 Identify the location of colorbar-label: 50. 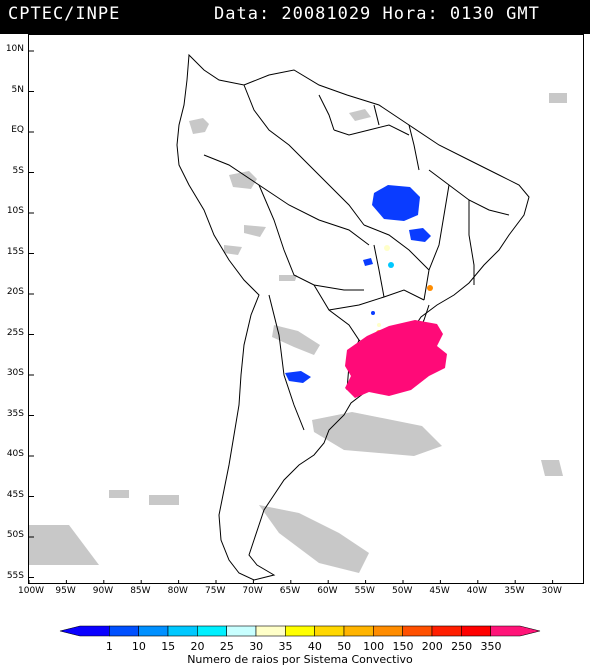
(344, 646).